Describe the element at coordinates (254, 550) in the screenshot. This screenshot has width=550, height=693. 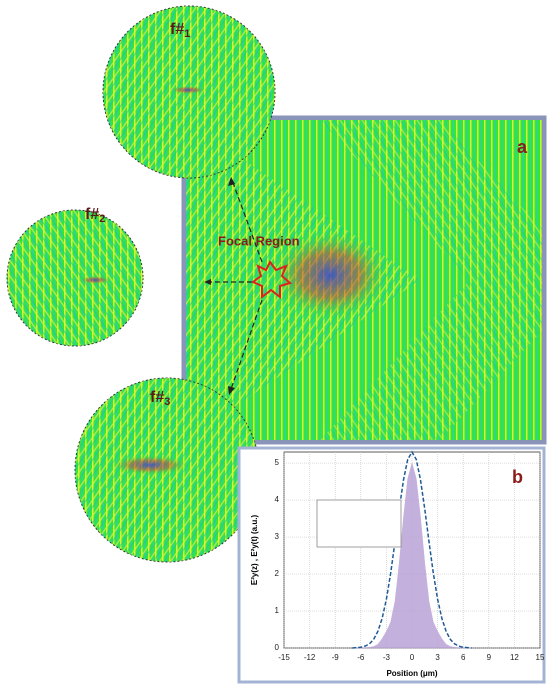
I see `y-axis-label: E²y(z) , E²y(t) (a.u.)` at that location.